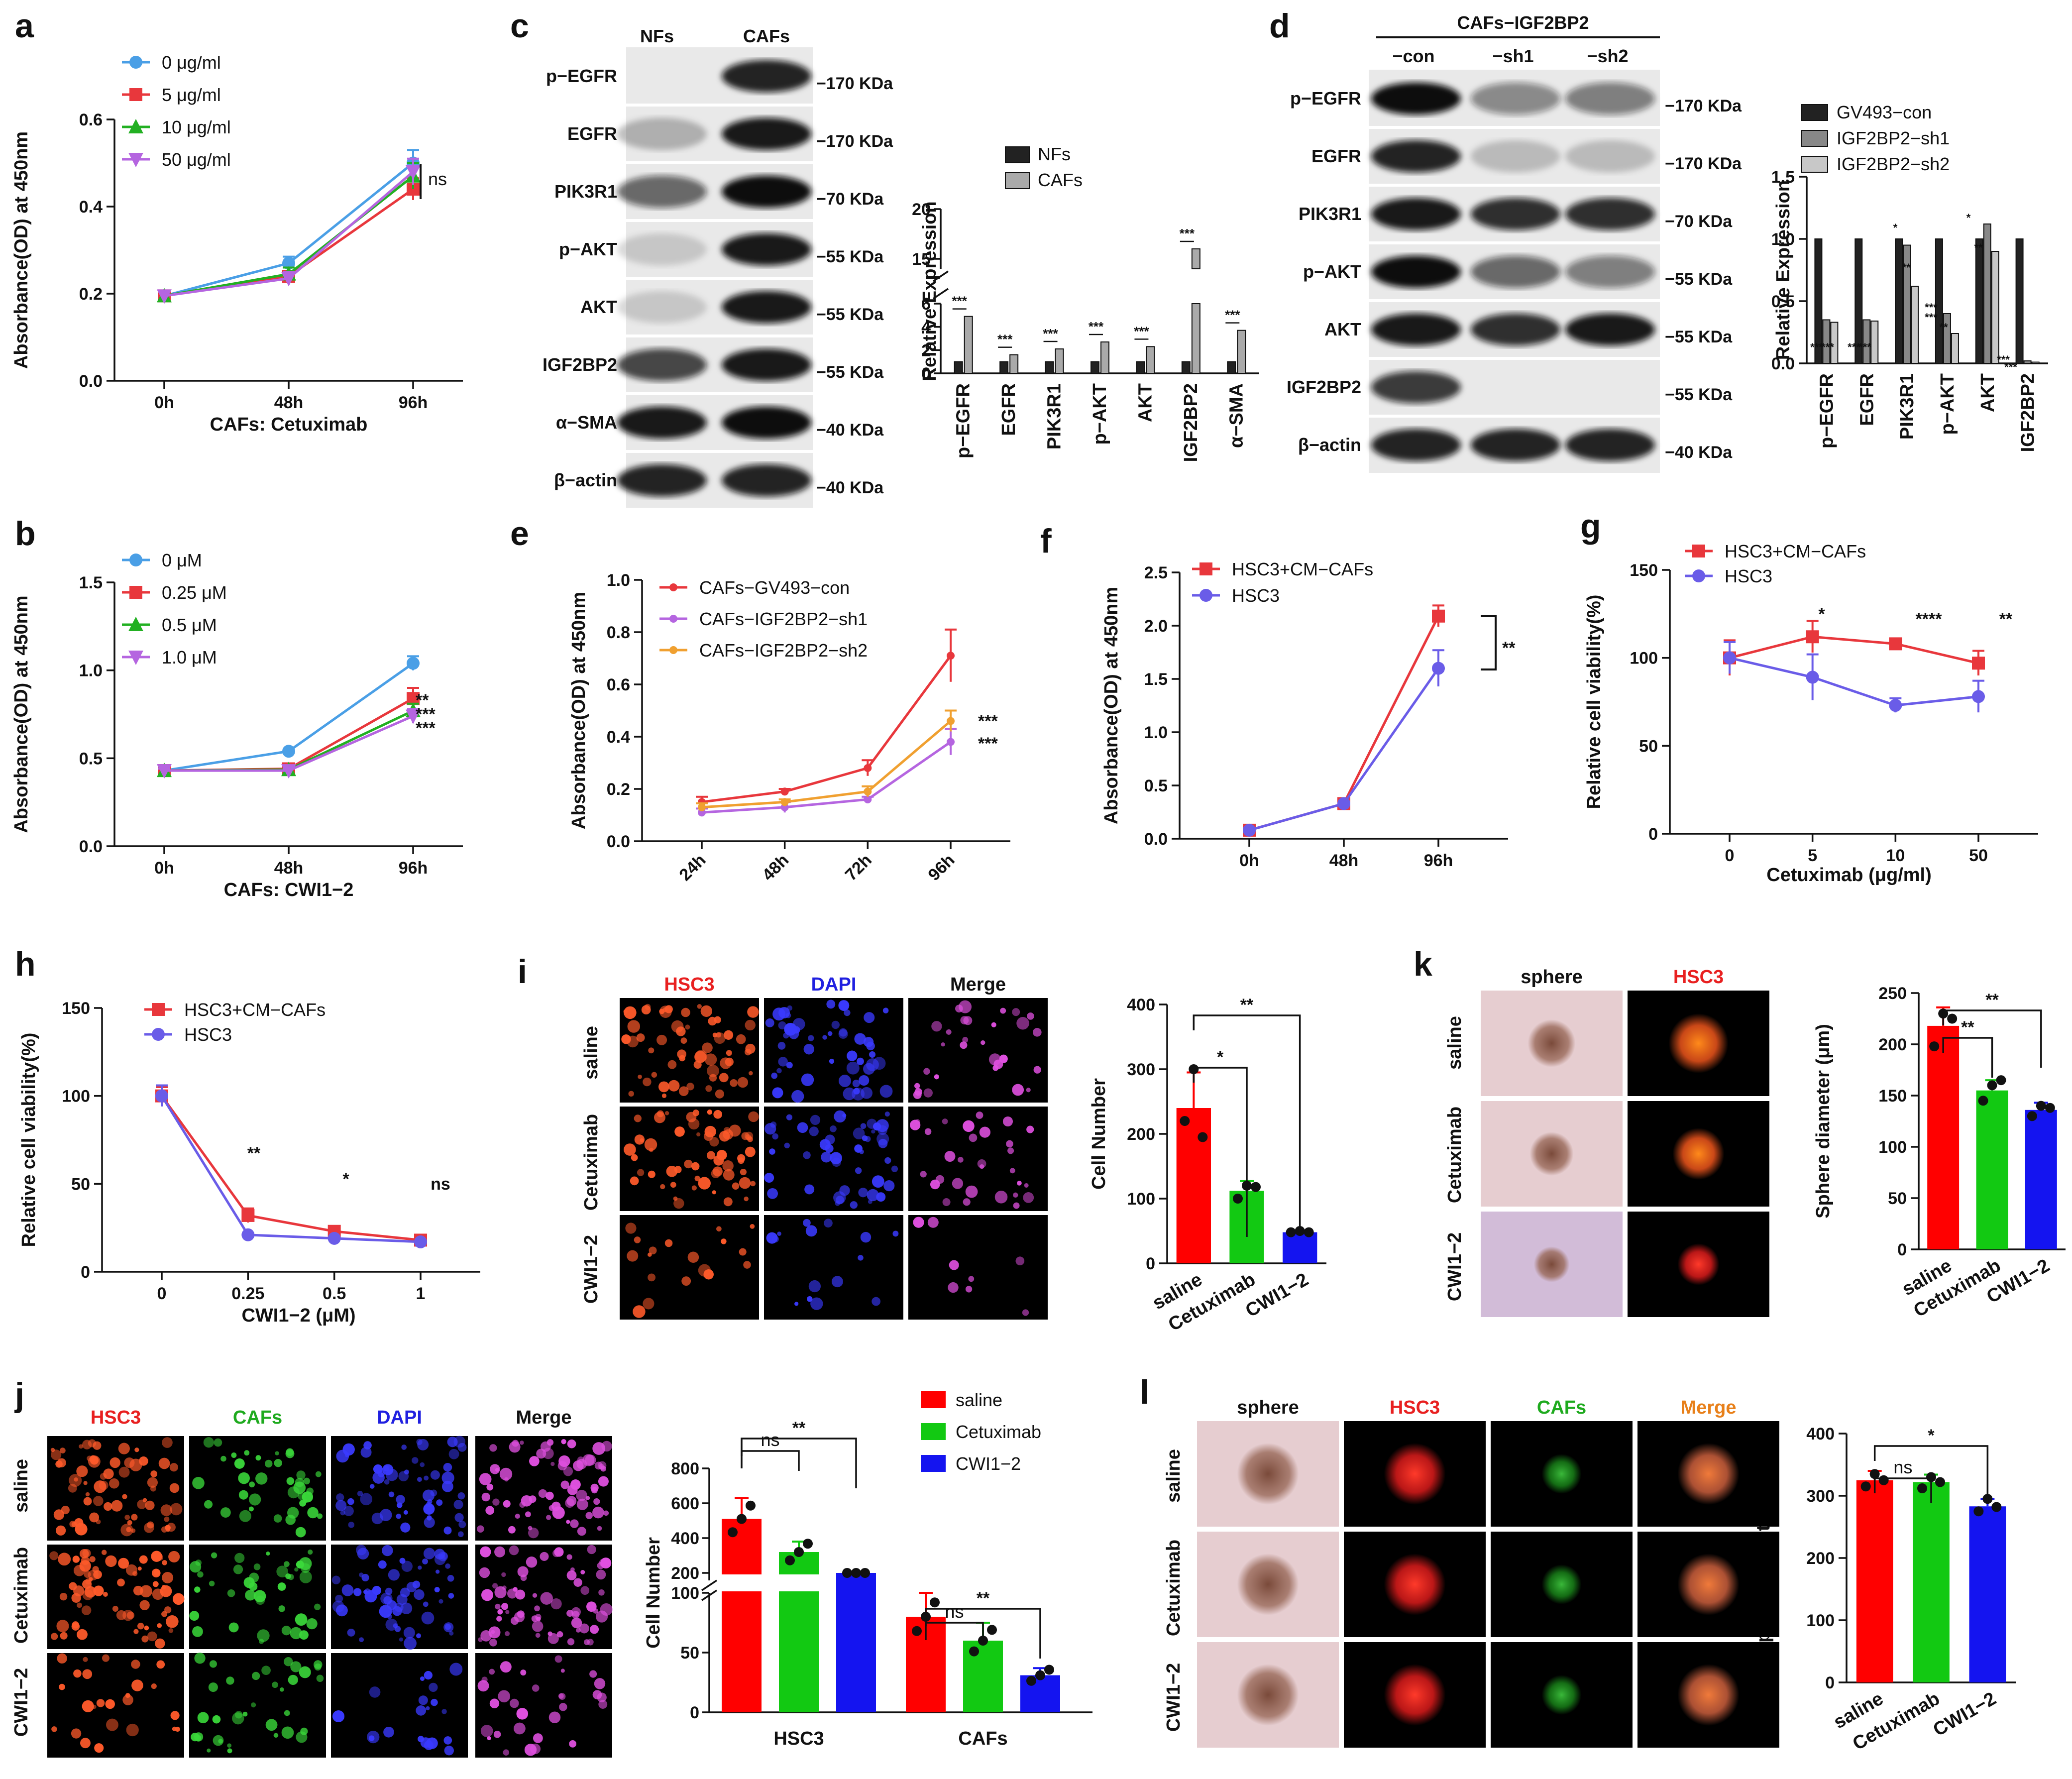  What do you see at coordinates (685, 1593) in the screenshot?
I see `y-tick-label-j: 100` at bounding box center [685, 1593].